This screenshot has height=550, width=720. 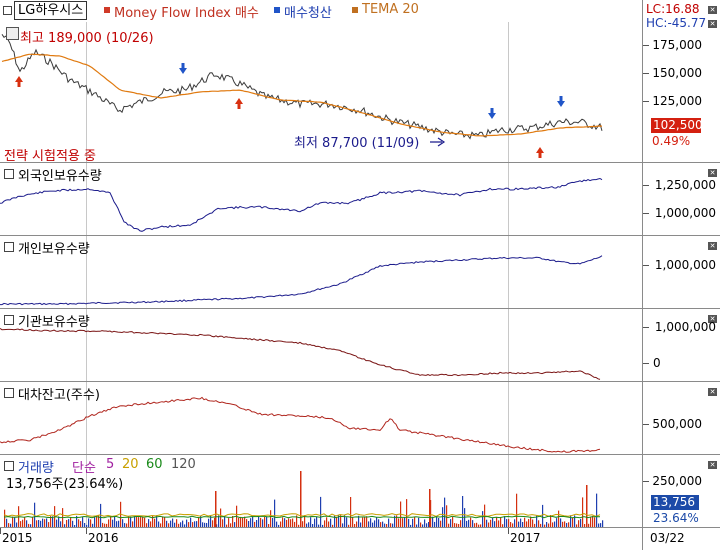 What do you see at coordinates (677, 101) in the screenshot?
I see `y-tick-label: 125,000` at bounding box center [677, 101].